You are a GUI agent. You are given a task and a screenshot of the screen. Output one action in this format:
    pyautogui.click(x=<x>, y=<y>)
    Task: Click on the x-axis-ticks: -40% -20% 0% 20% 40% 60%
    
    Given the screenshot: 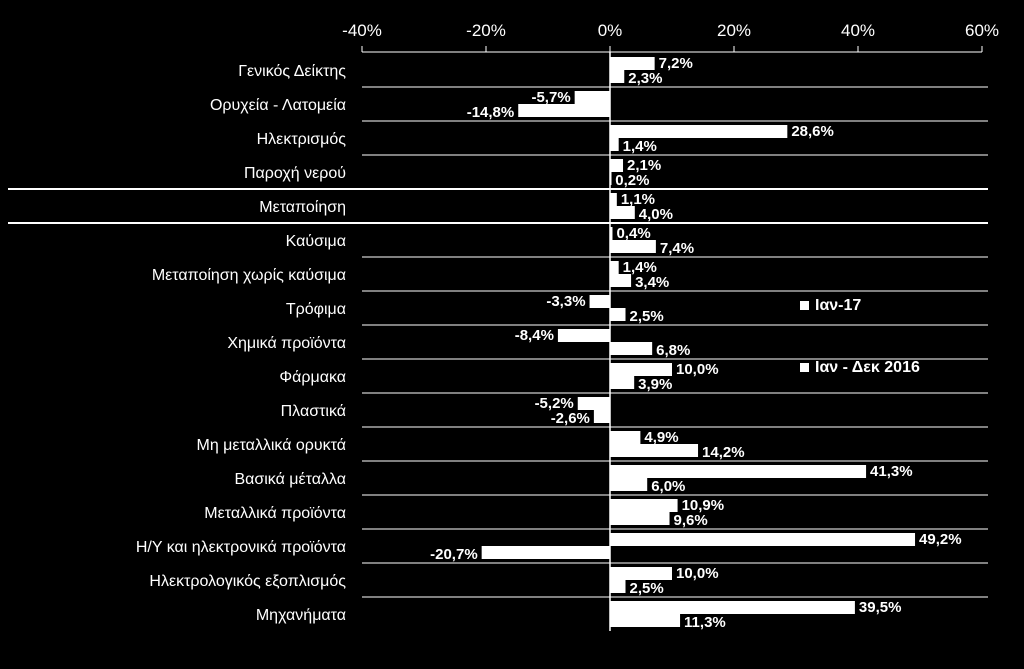 What is the action you would take?
    pyautogui.click(x=670, y=37)
    